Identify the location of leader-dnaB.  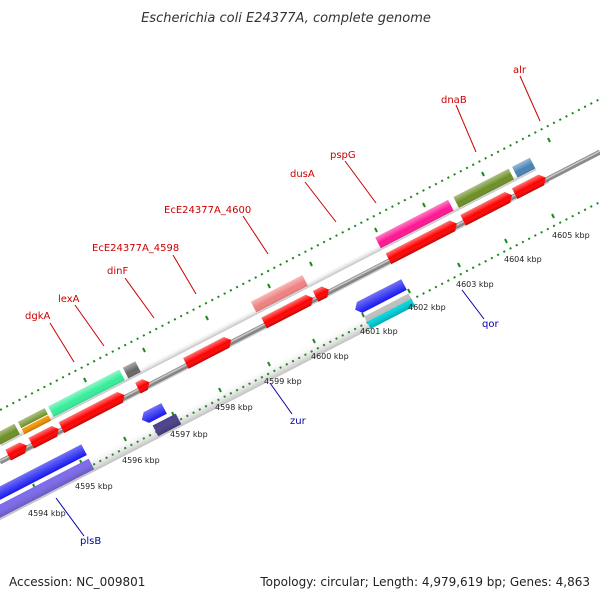
(466, 128).